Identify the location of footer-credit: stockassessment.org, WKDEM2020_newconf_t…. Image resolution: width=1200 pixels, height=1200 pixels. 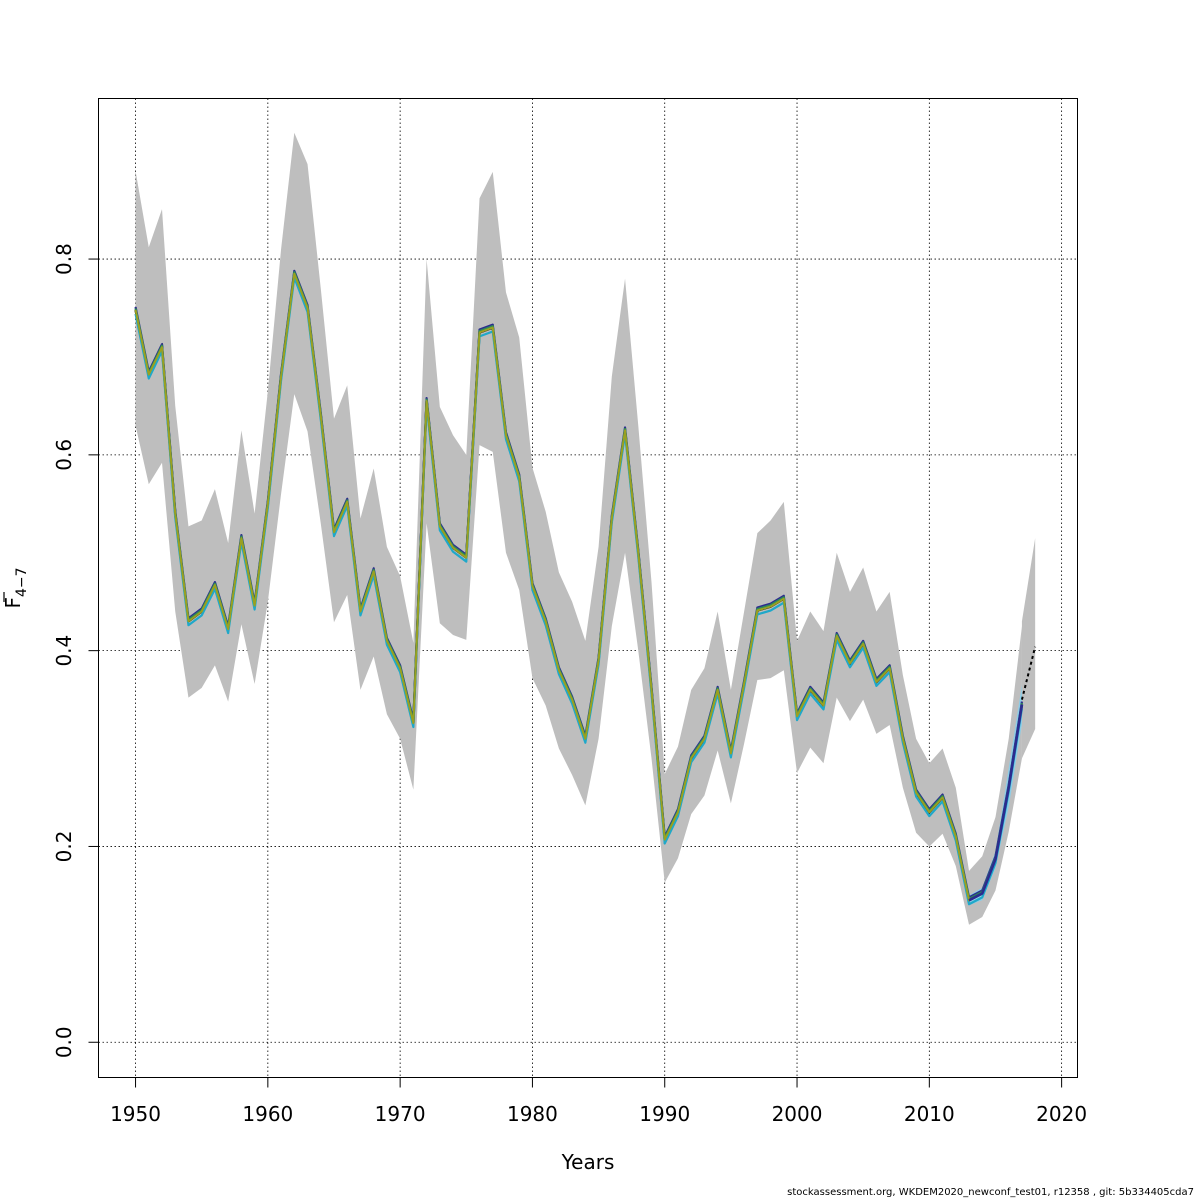
(990, 1192).